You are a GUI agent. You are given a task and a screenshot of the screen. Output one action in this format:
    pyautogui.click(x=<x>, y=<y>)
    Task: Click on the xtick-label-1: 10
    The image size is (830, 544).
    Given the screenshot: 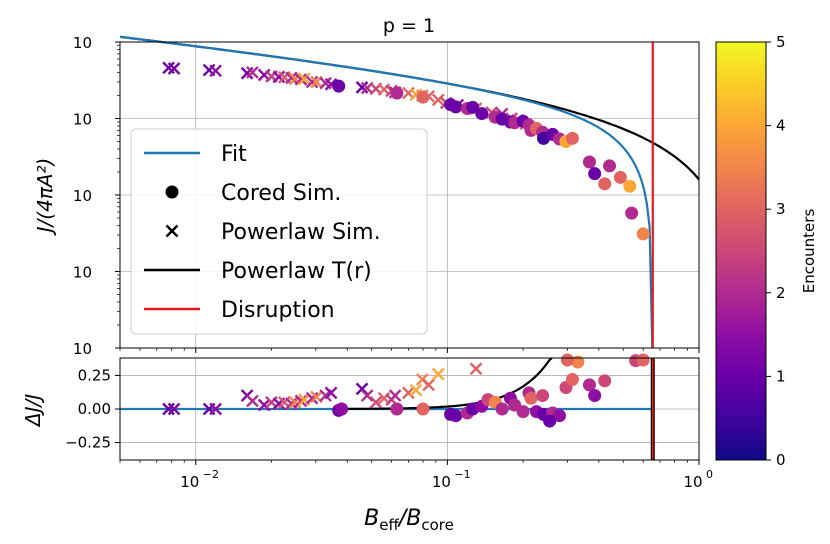 What is the action you would take?
    pyautogui.click(x=441, y=482)
    